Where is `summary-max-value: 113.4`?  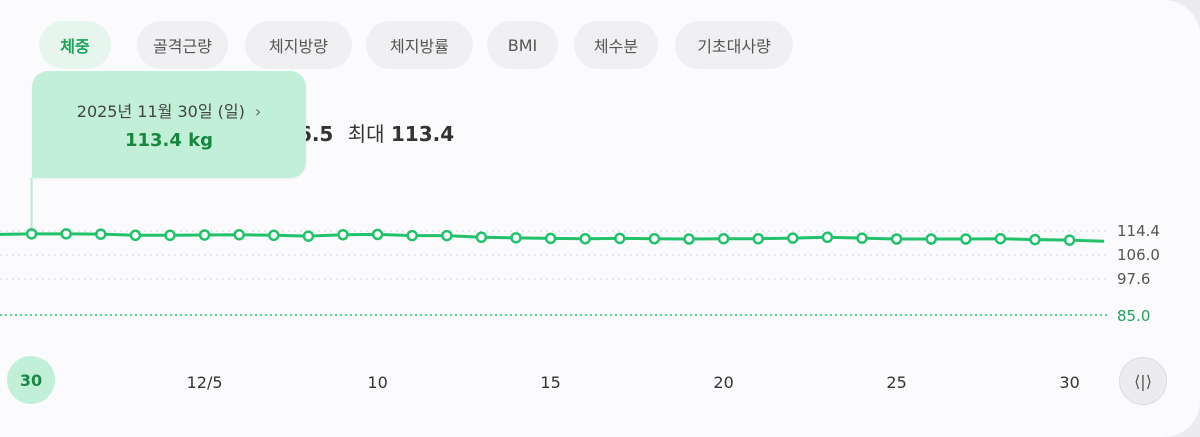 summary-max-value: 113.4 is located at coordinates (422, 134).